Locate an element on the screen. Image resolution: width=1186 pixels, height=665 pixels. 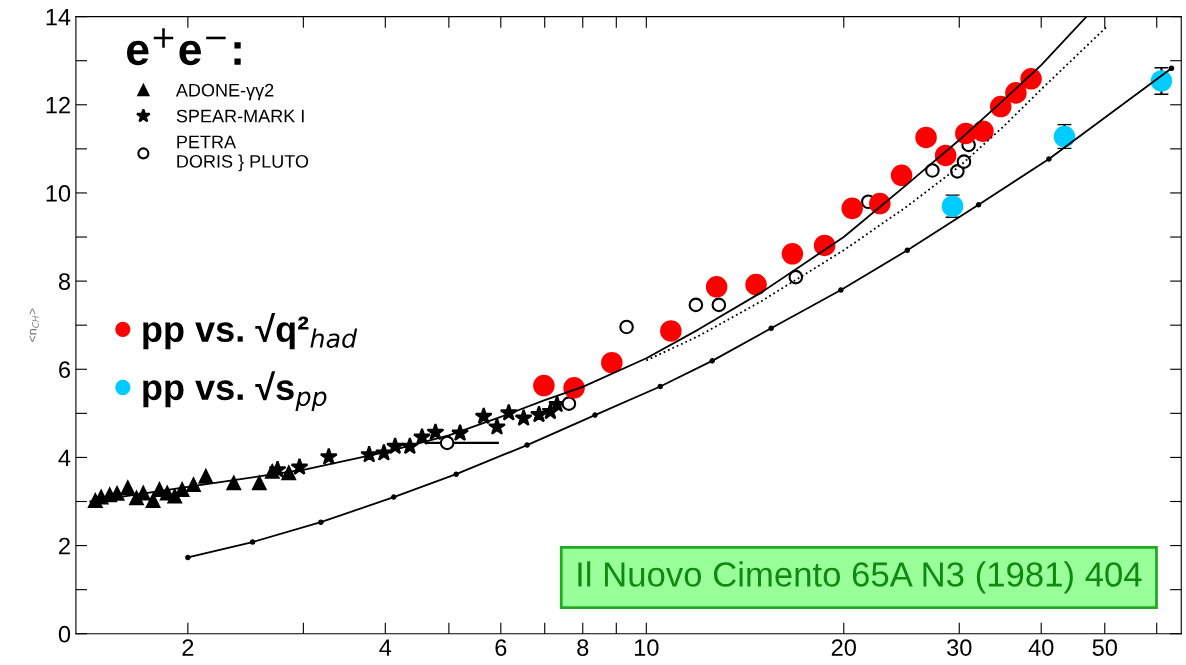
y-tick-label: 2 is located at coordinates (64, 546).